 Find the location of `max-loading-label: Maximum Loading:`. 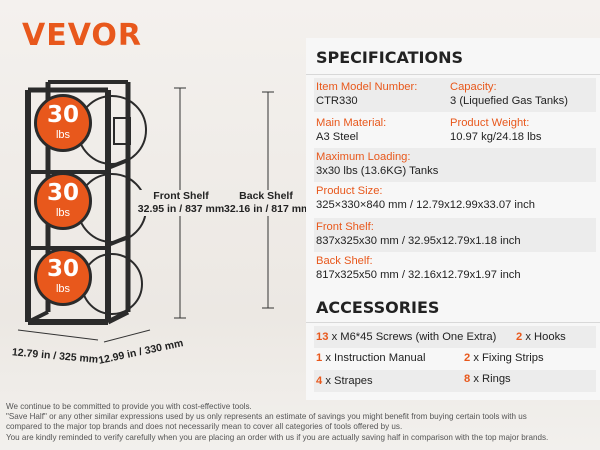

max-loading-label: Maximum Loading: is located at coordinates (363, 157).